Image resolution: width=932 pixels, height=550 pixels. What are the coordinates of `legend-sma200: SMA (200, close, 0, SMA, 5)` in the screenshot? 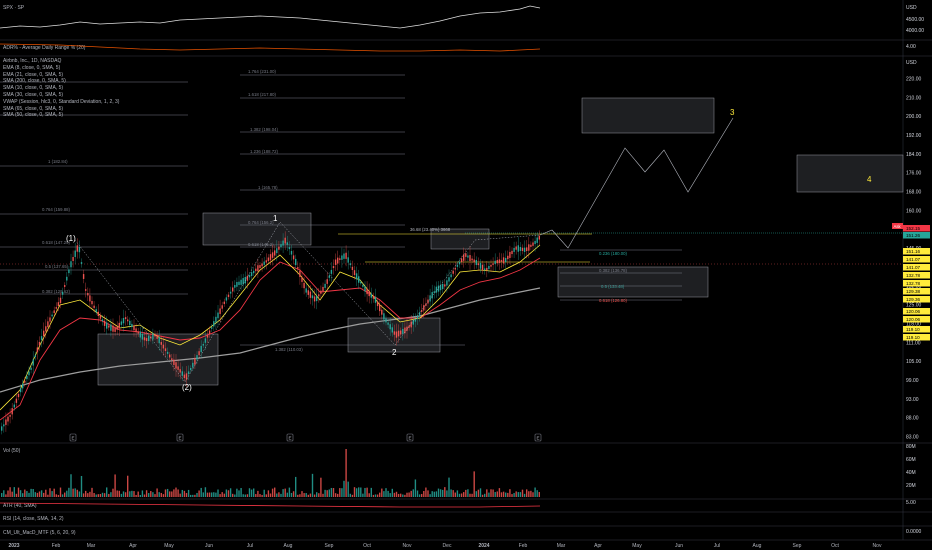 It's located at (34, 81).